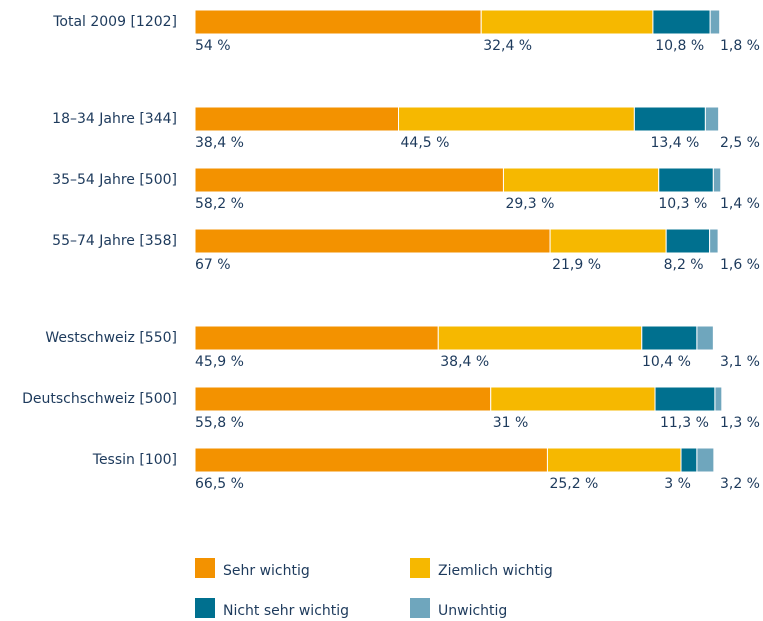 The image size is (763, 621). I want to click on value-label: 31 %, so click(511, 423).